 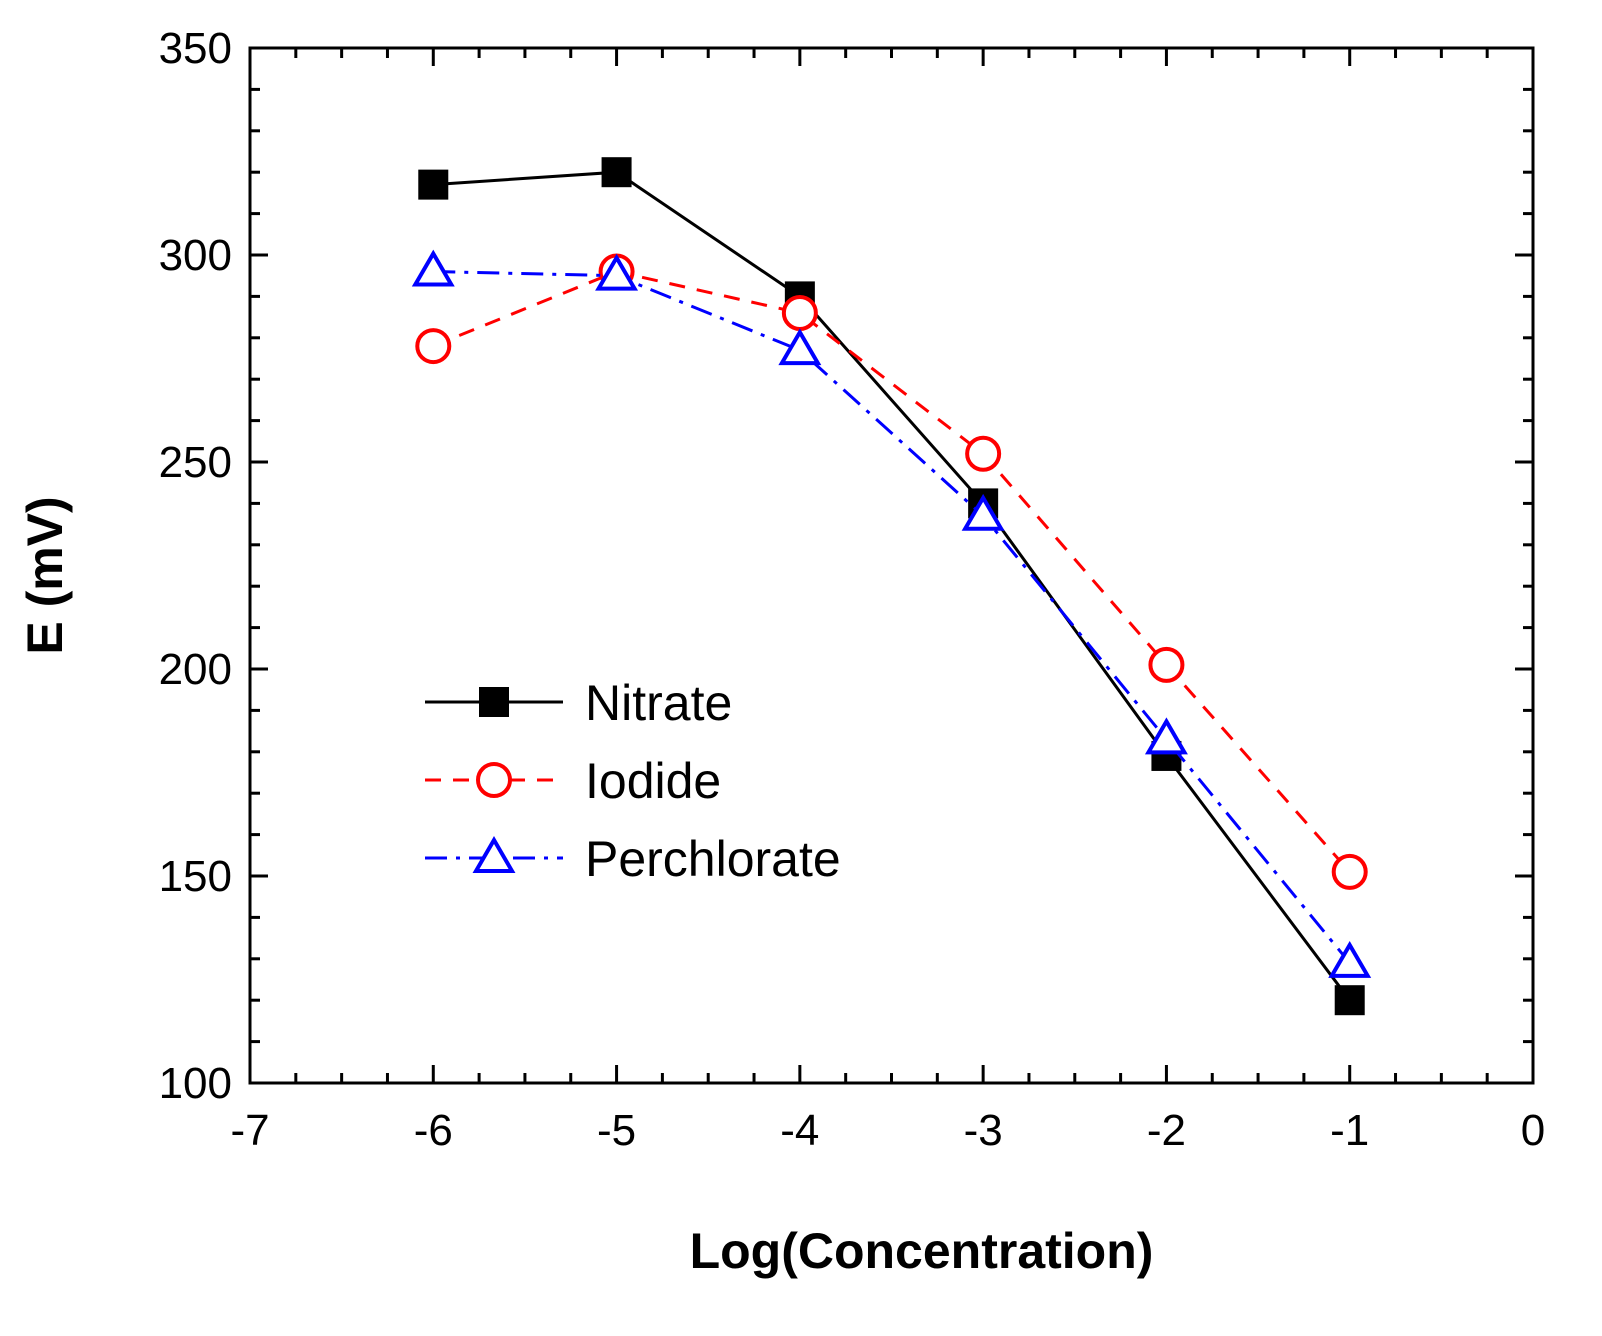 What do you see at coordinates (1349, 1130) in the screenshot?
I see `x-tick-label: -1` at bounding box center [1349, 1130].